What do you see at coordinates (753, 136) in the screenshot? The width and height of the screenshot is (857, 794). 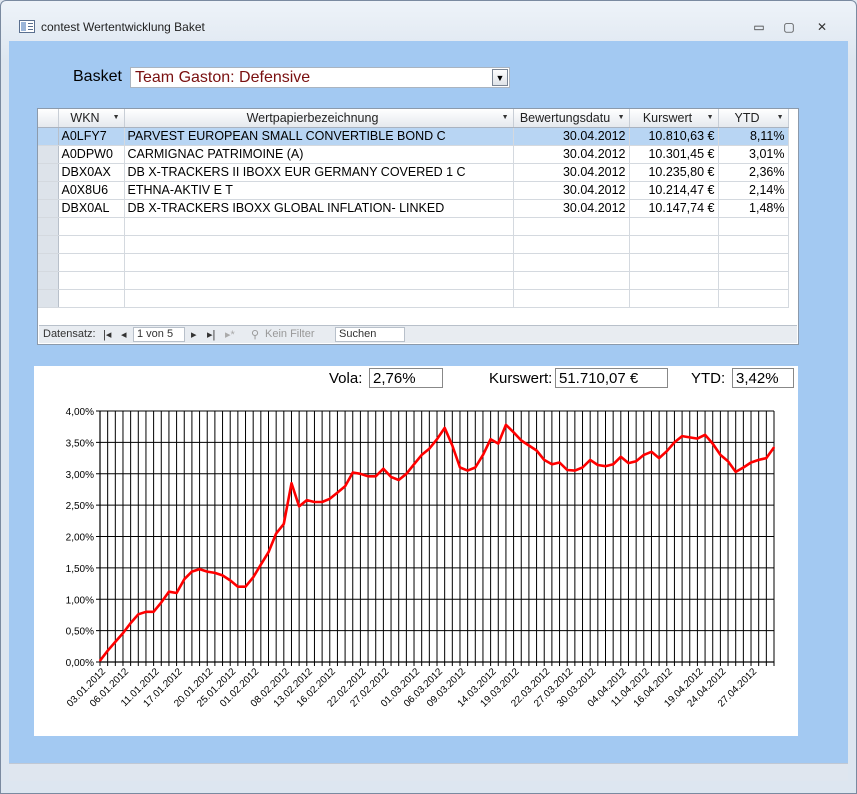 I see `cell-ytd: 8,11%` at bounding box center [753, 136].